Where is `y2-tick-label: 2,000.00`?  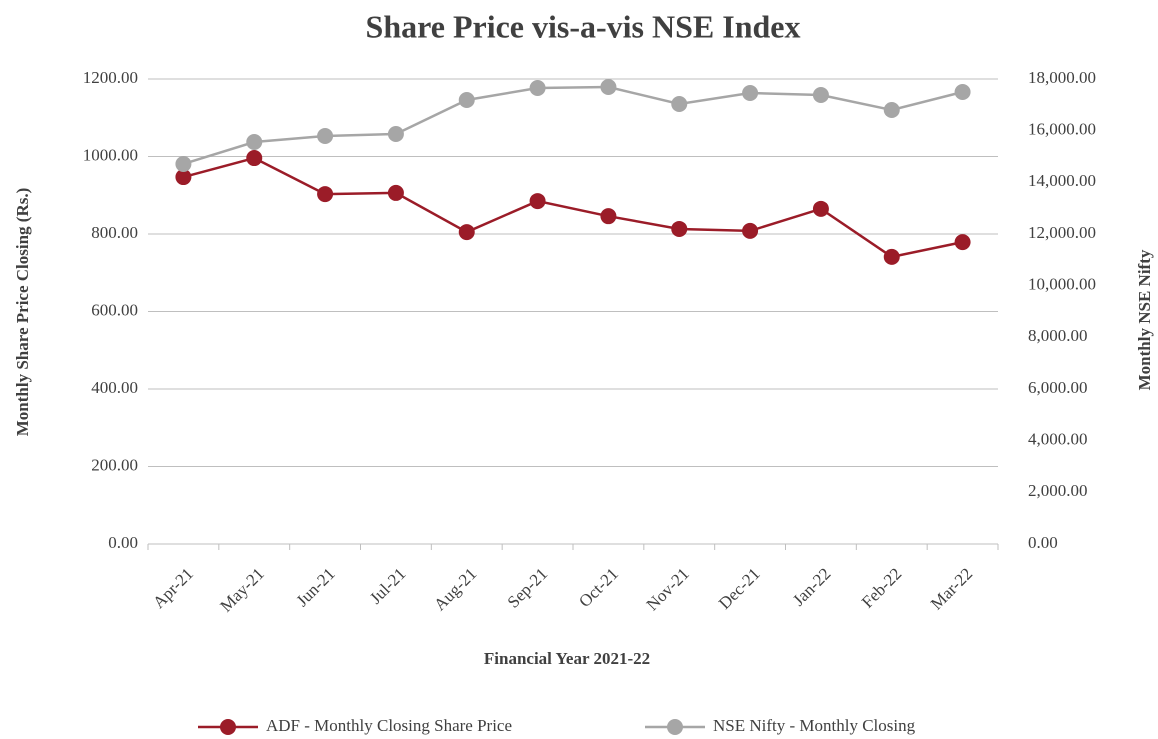 y2-tick-label: 2,000.00 is located at coordinates (1058, 490).